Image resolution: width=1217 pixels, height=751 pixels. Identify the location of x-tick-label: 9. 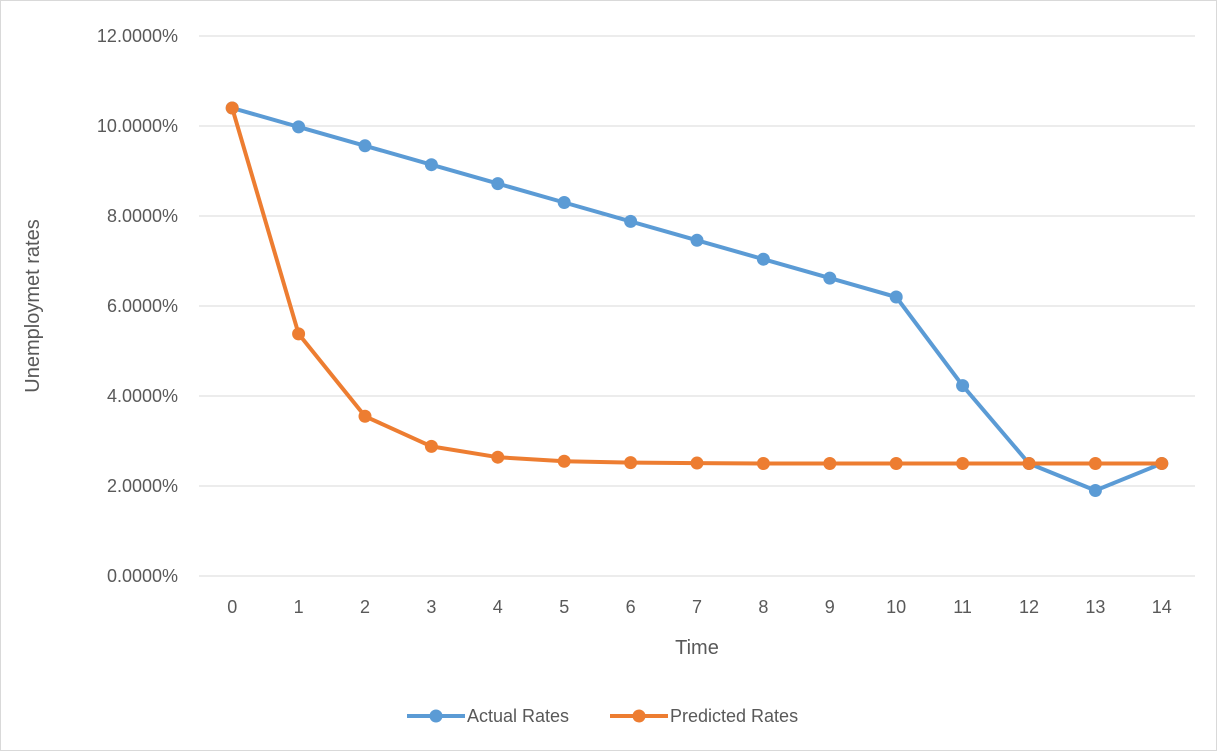
(830, 607).